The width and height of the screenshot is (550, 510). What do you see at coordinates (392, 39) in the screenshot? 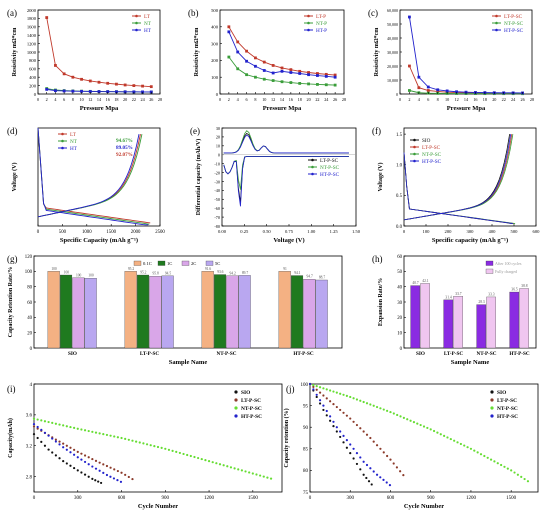
I see `y-tick-label: 40,000` at bounding box center [392, 39].